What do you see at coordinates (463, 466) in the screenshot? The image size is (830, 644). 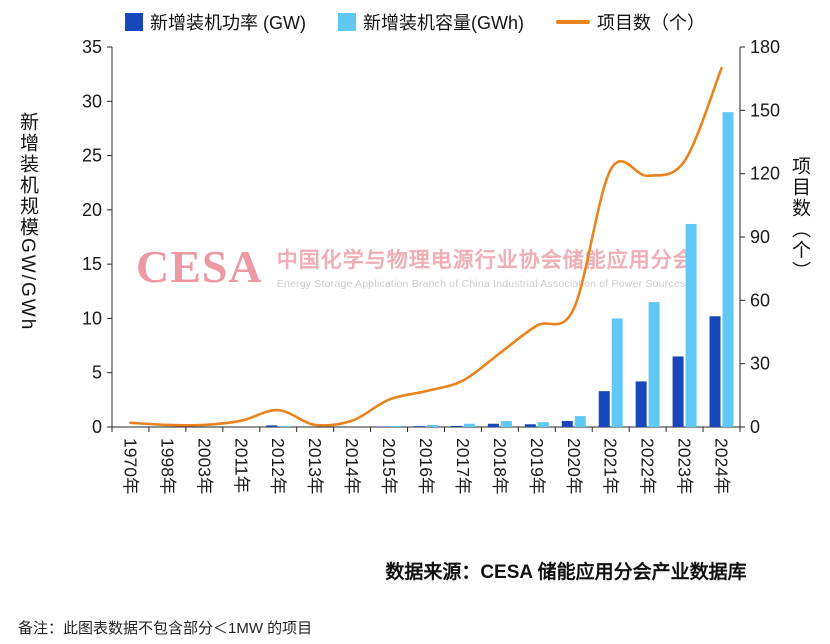 I see `x-axis-label: 2017年` at bounding box center [463, 466].